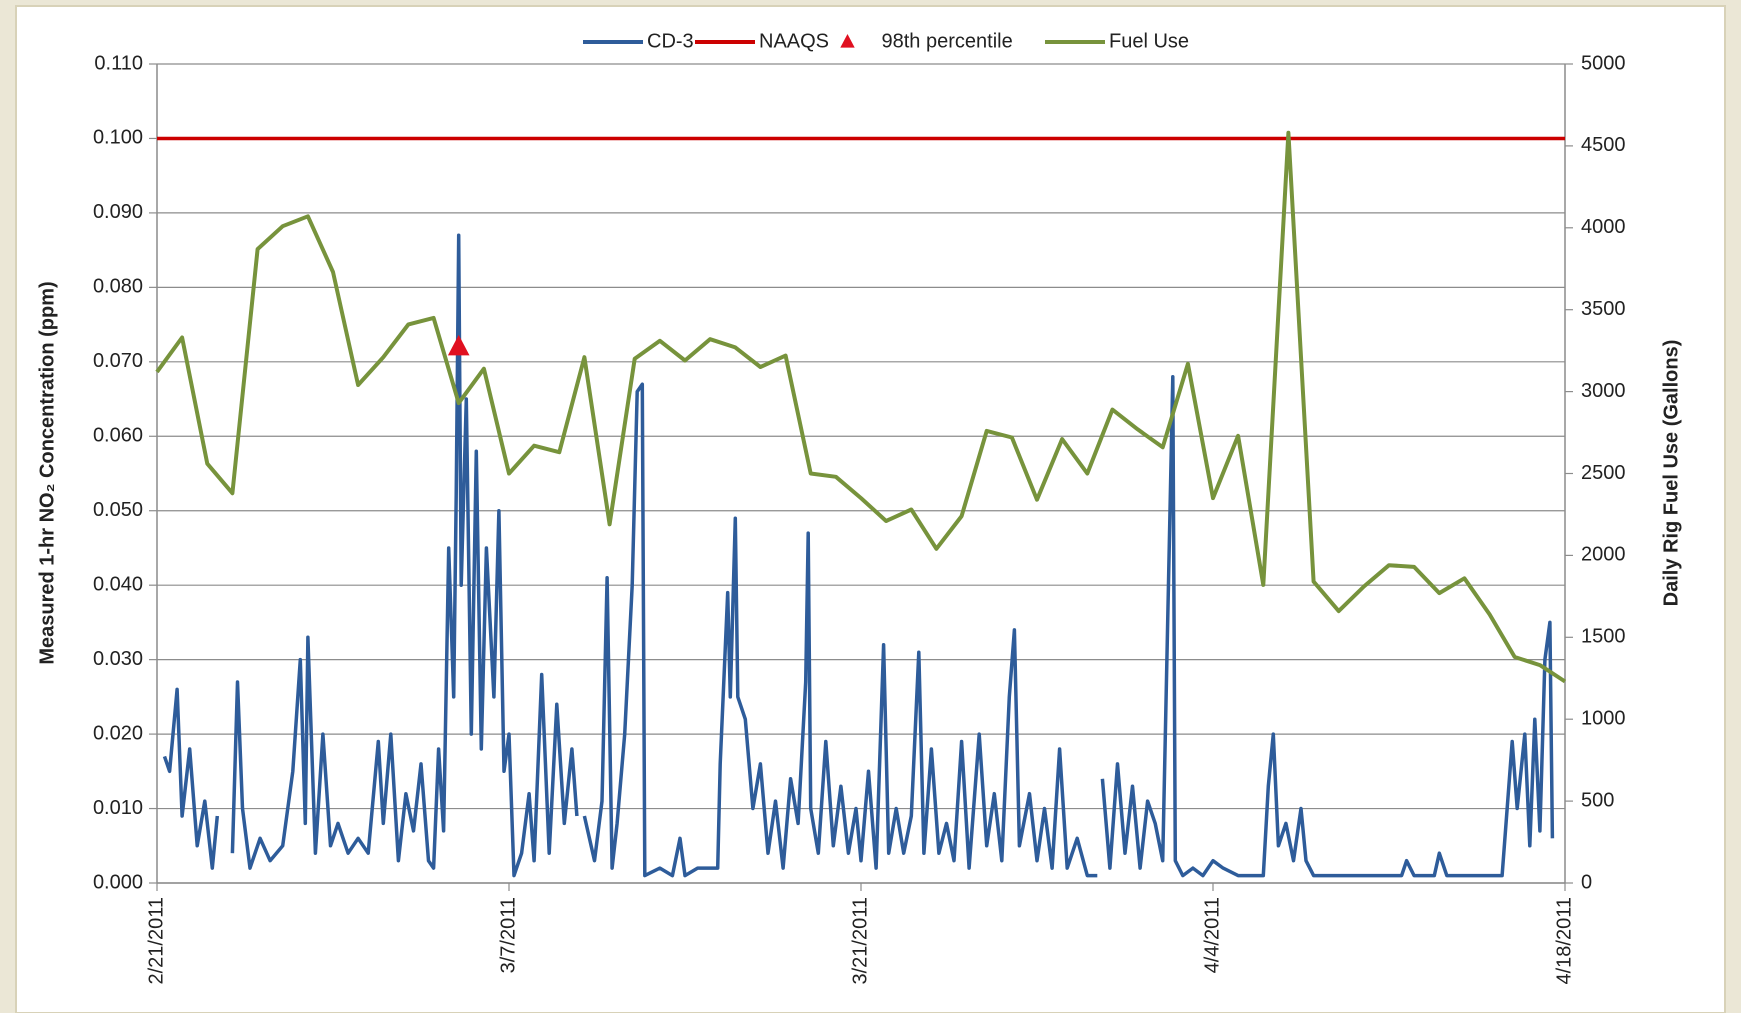  What do you see at coordinates (1586, 882) in the screenshot?
I see `y2-tick-label: 0` at bounding box center [1586, 882].